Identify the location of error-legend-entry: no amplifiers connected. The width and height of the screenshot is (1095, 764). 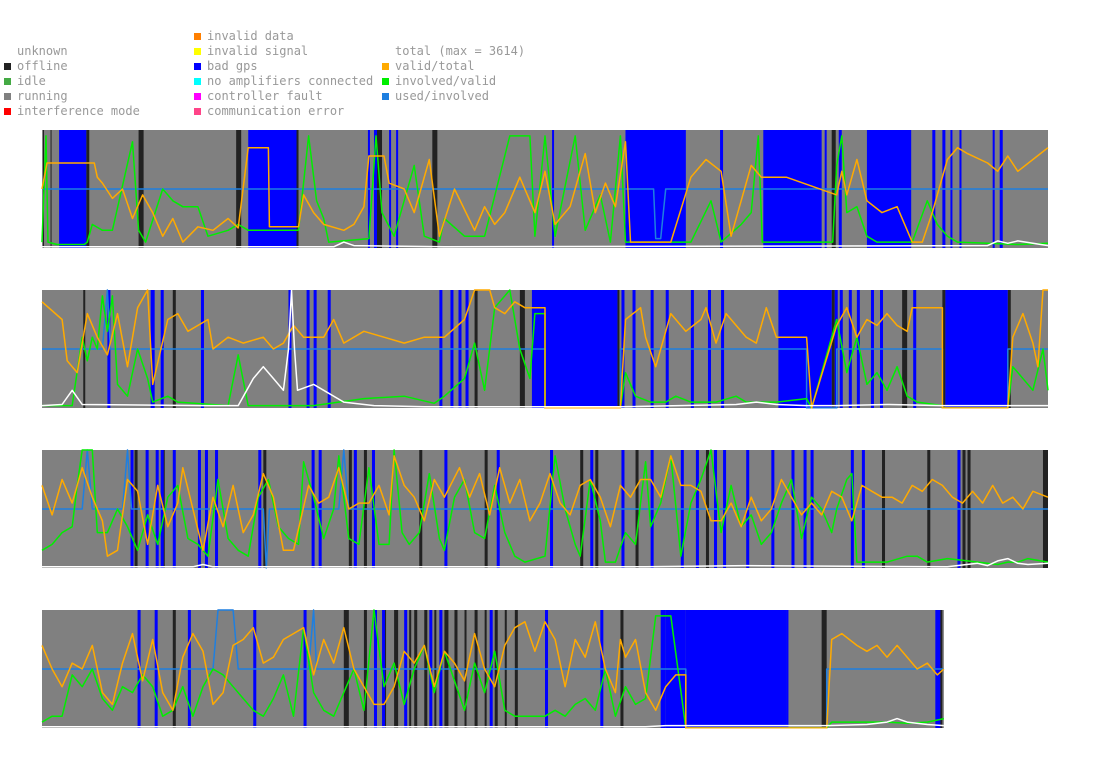
(283, 81).